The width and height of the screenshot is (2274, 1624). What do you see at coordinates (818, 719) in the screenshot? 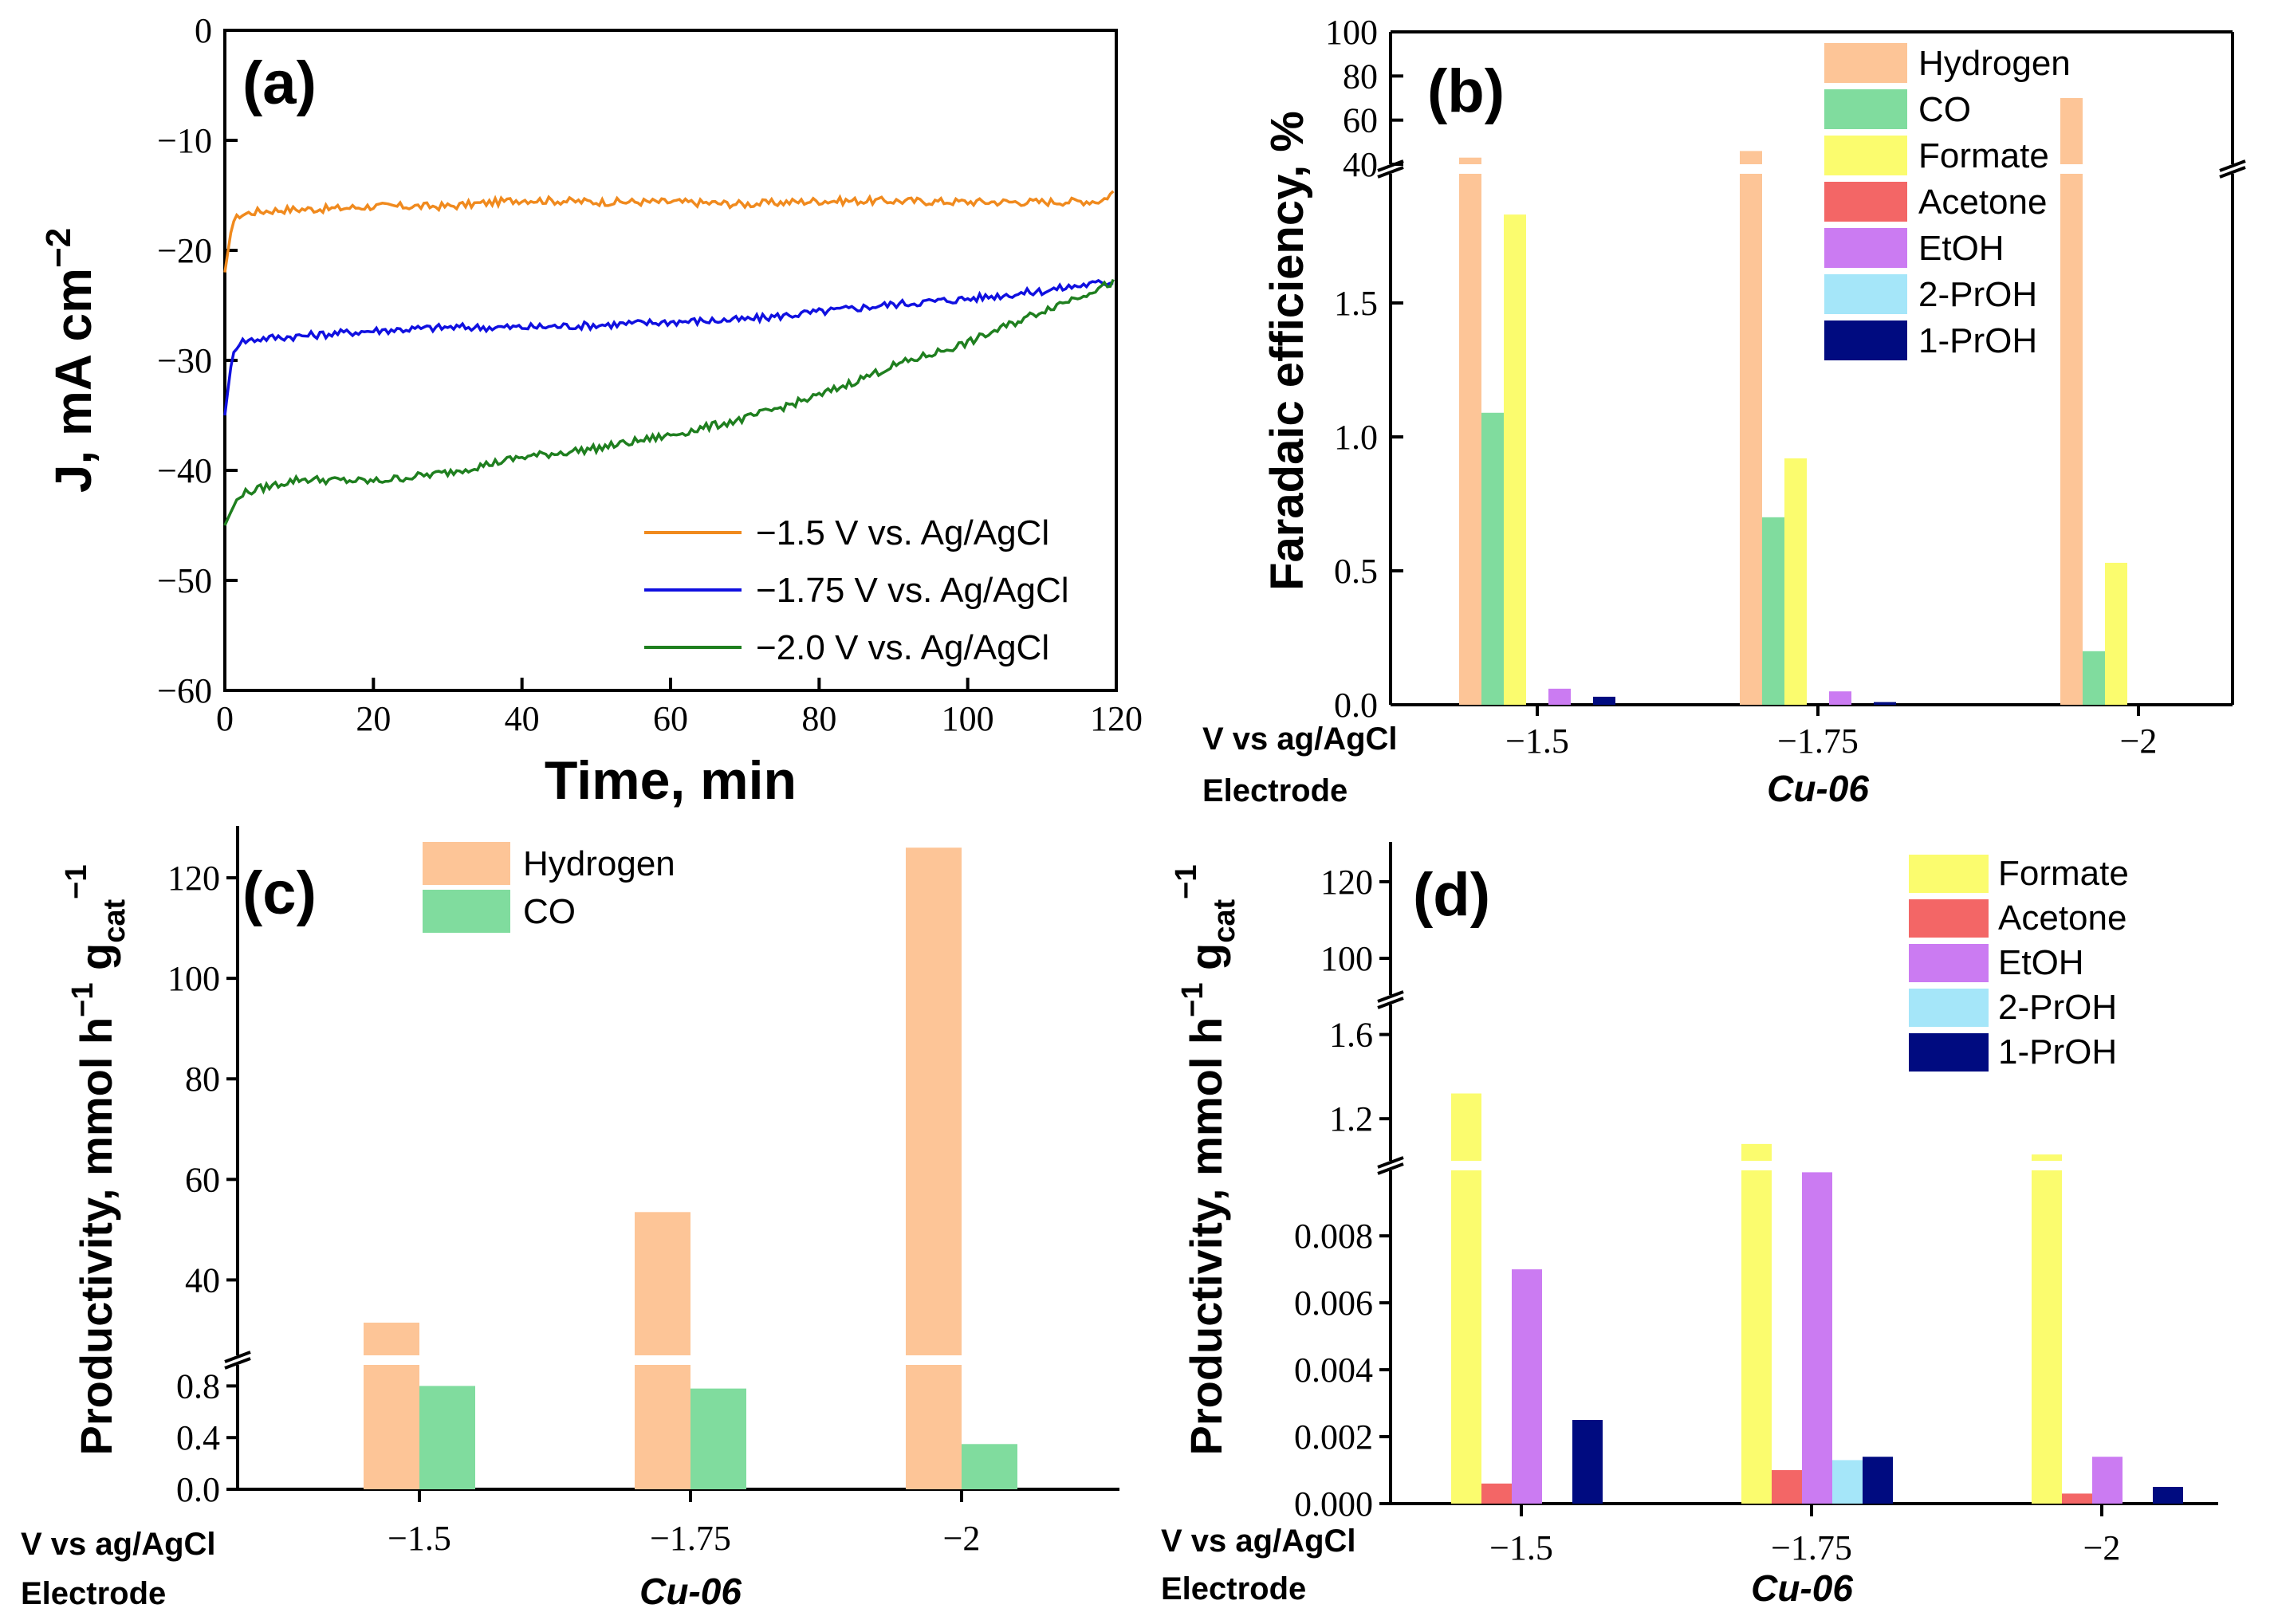
I see `x-tick-label: 80` at bounding box center [818, 719].